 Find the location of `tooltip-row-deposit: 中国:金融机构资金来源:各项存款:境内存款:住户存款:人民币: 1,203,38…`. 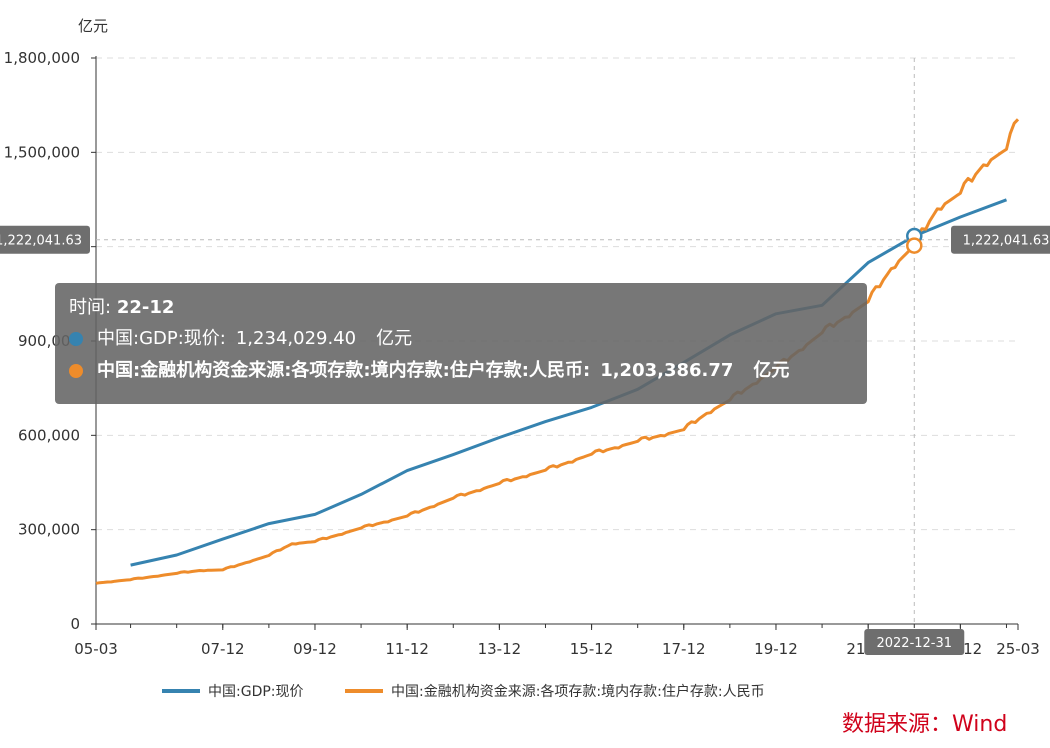

tooltip-row-deposit: 中国:金融机构资金来源:各项存款:境内存款:住户存款:人民币: 1,203,38… is located at coordinates (461, 371).